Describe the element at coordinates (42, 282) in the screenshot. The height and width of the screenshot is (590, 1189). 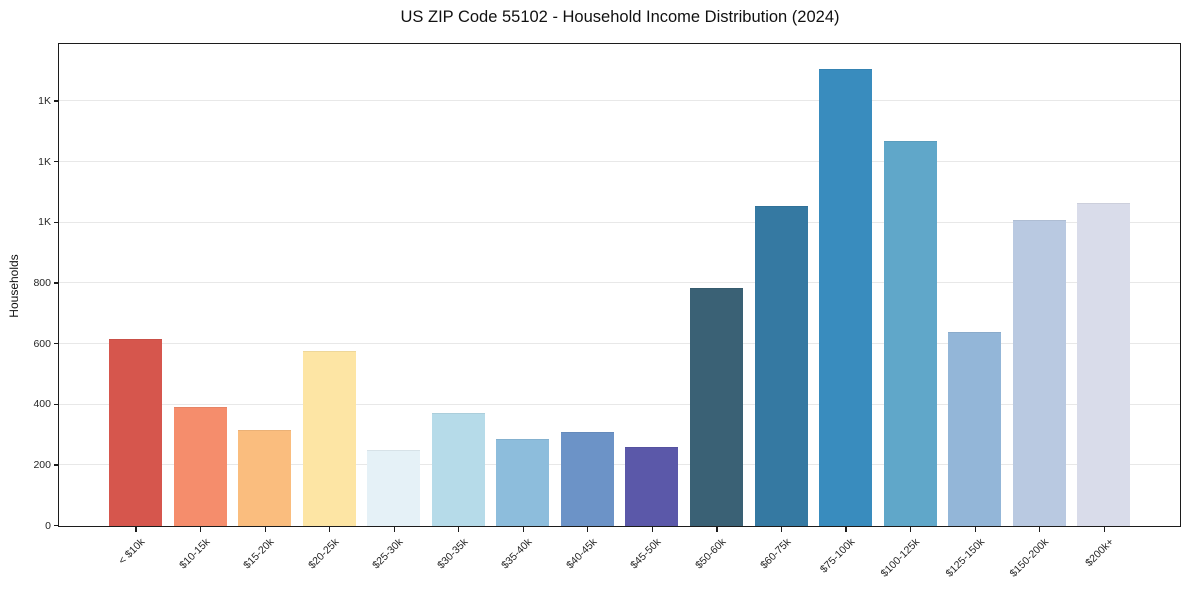
I see `y-tick-label: 800` at that location.